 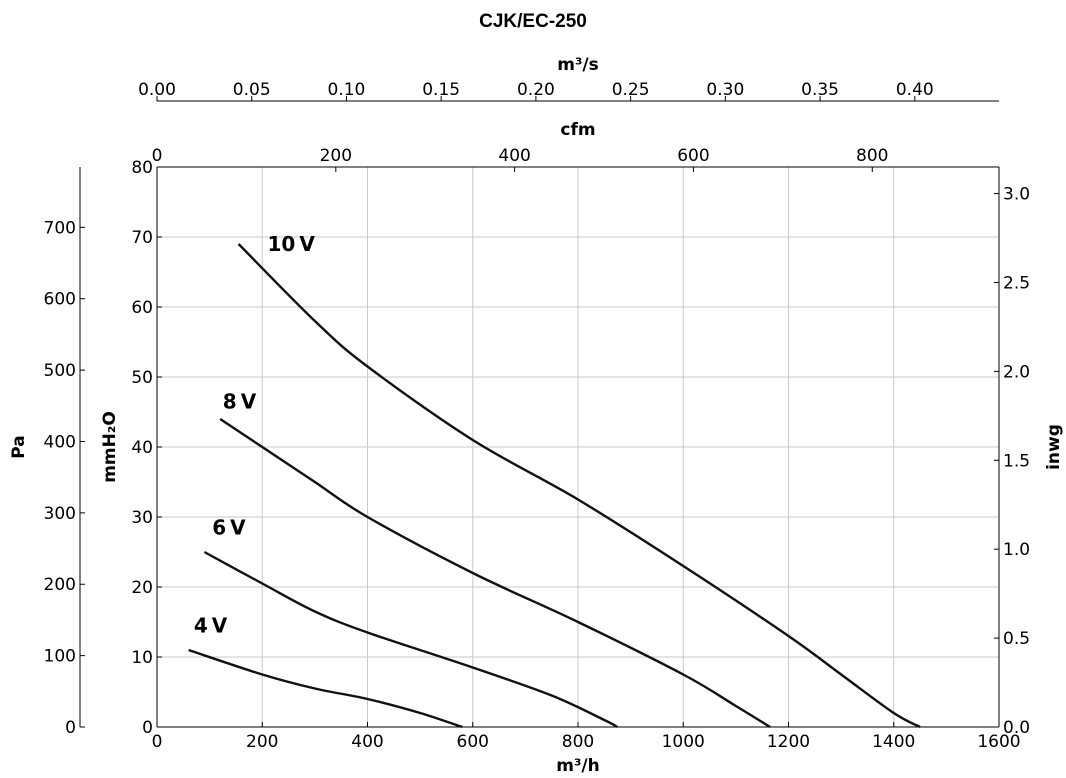 I want to click on cfm-tick-label: 400, so click(x=514, y=156).